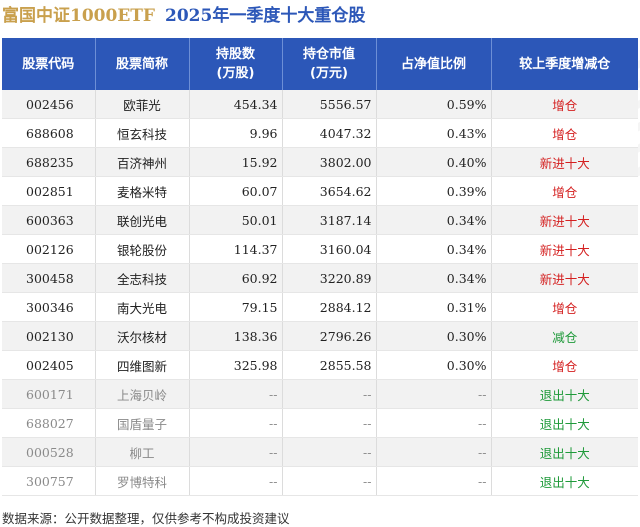 This screenshot has width=640, height=527. I want to click on header-change: 较上季度增减仓, so click(564, 64).